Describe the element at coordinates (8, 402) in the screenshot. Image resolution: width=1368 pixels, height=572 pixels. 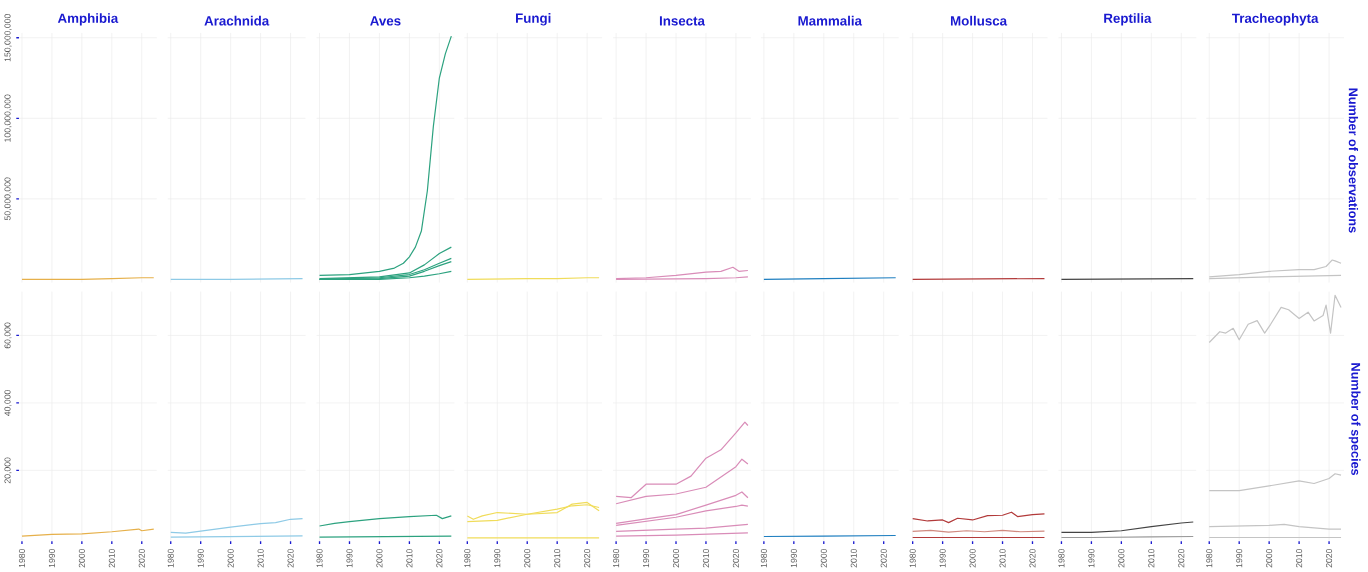
I see `y-tick-label: 40,000` at that location.